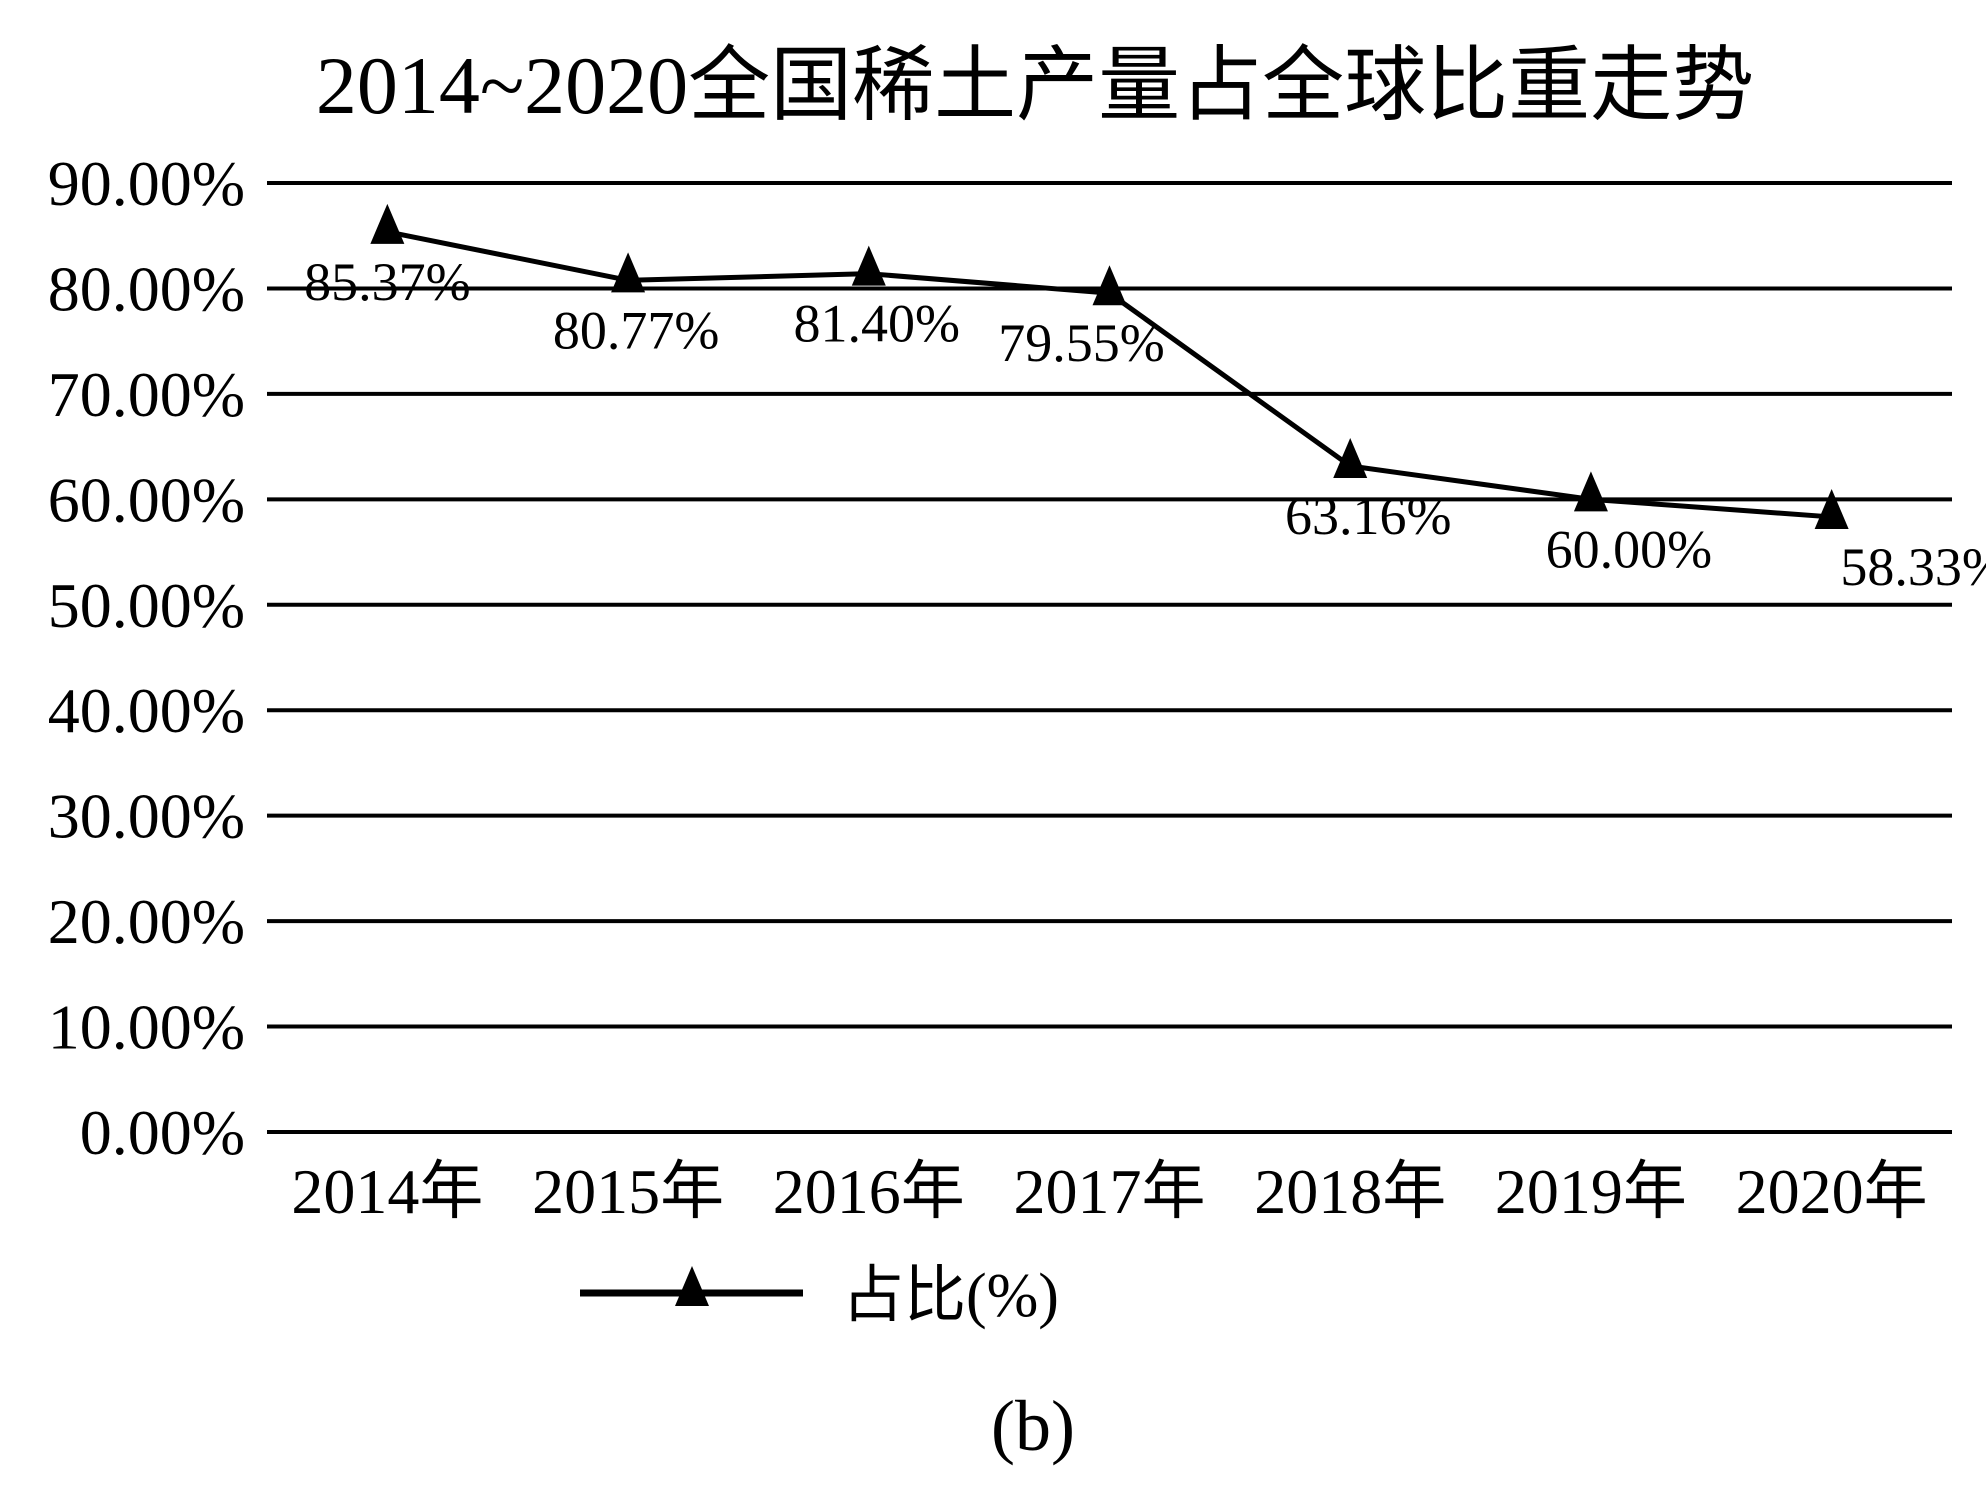  What do you see at coordinates (146, 605) in the screenshot?
I see `y-tick-label: 50.00%` at bounding box center [146, 605].